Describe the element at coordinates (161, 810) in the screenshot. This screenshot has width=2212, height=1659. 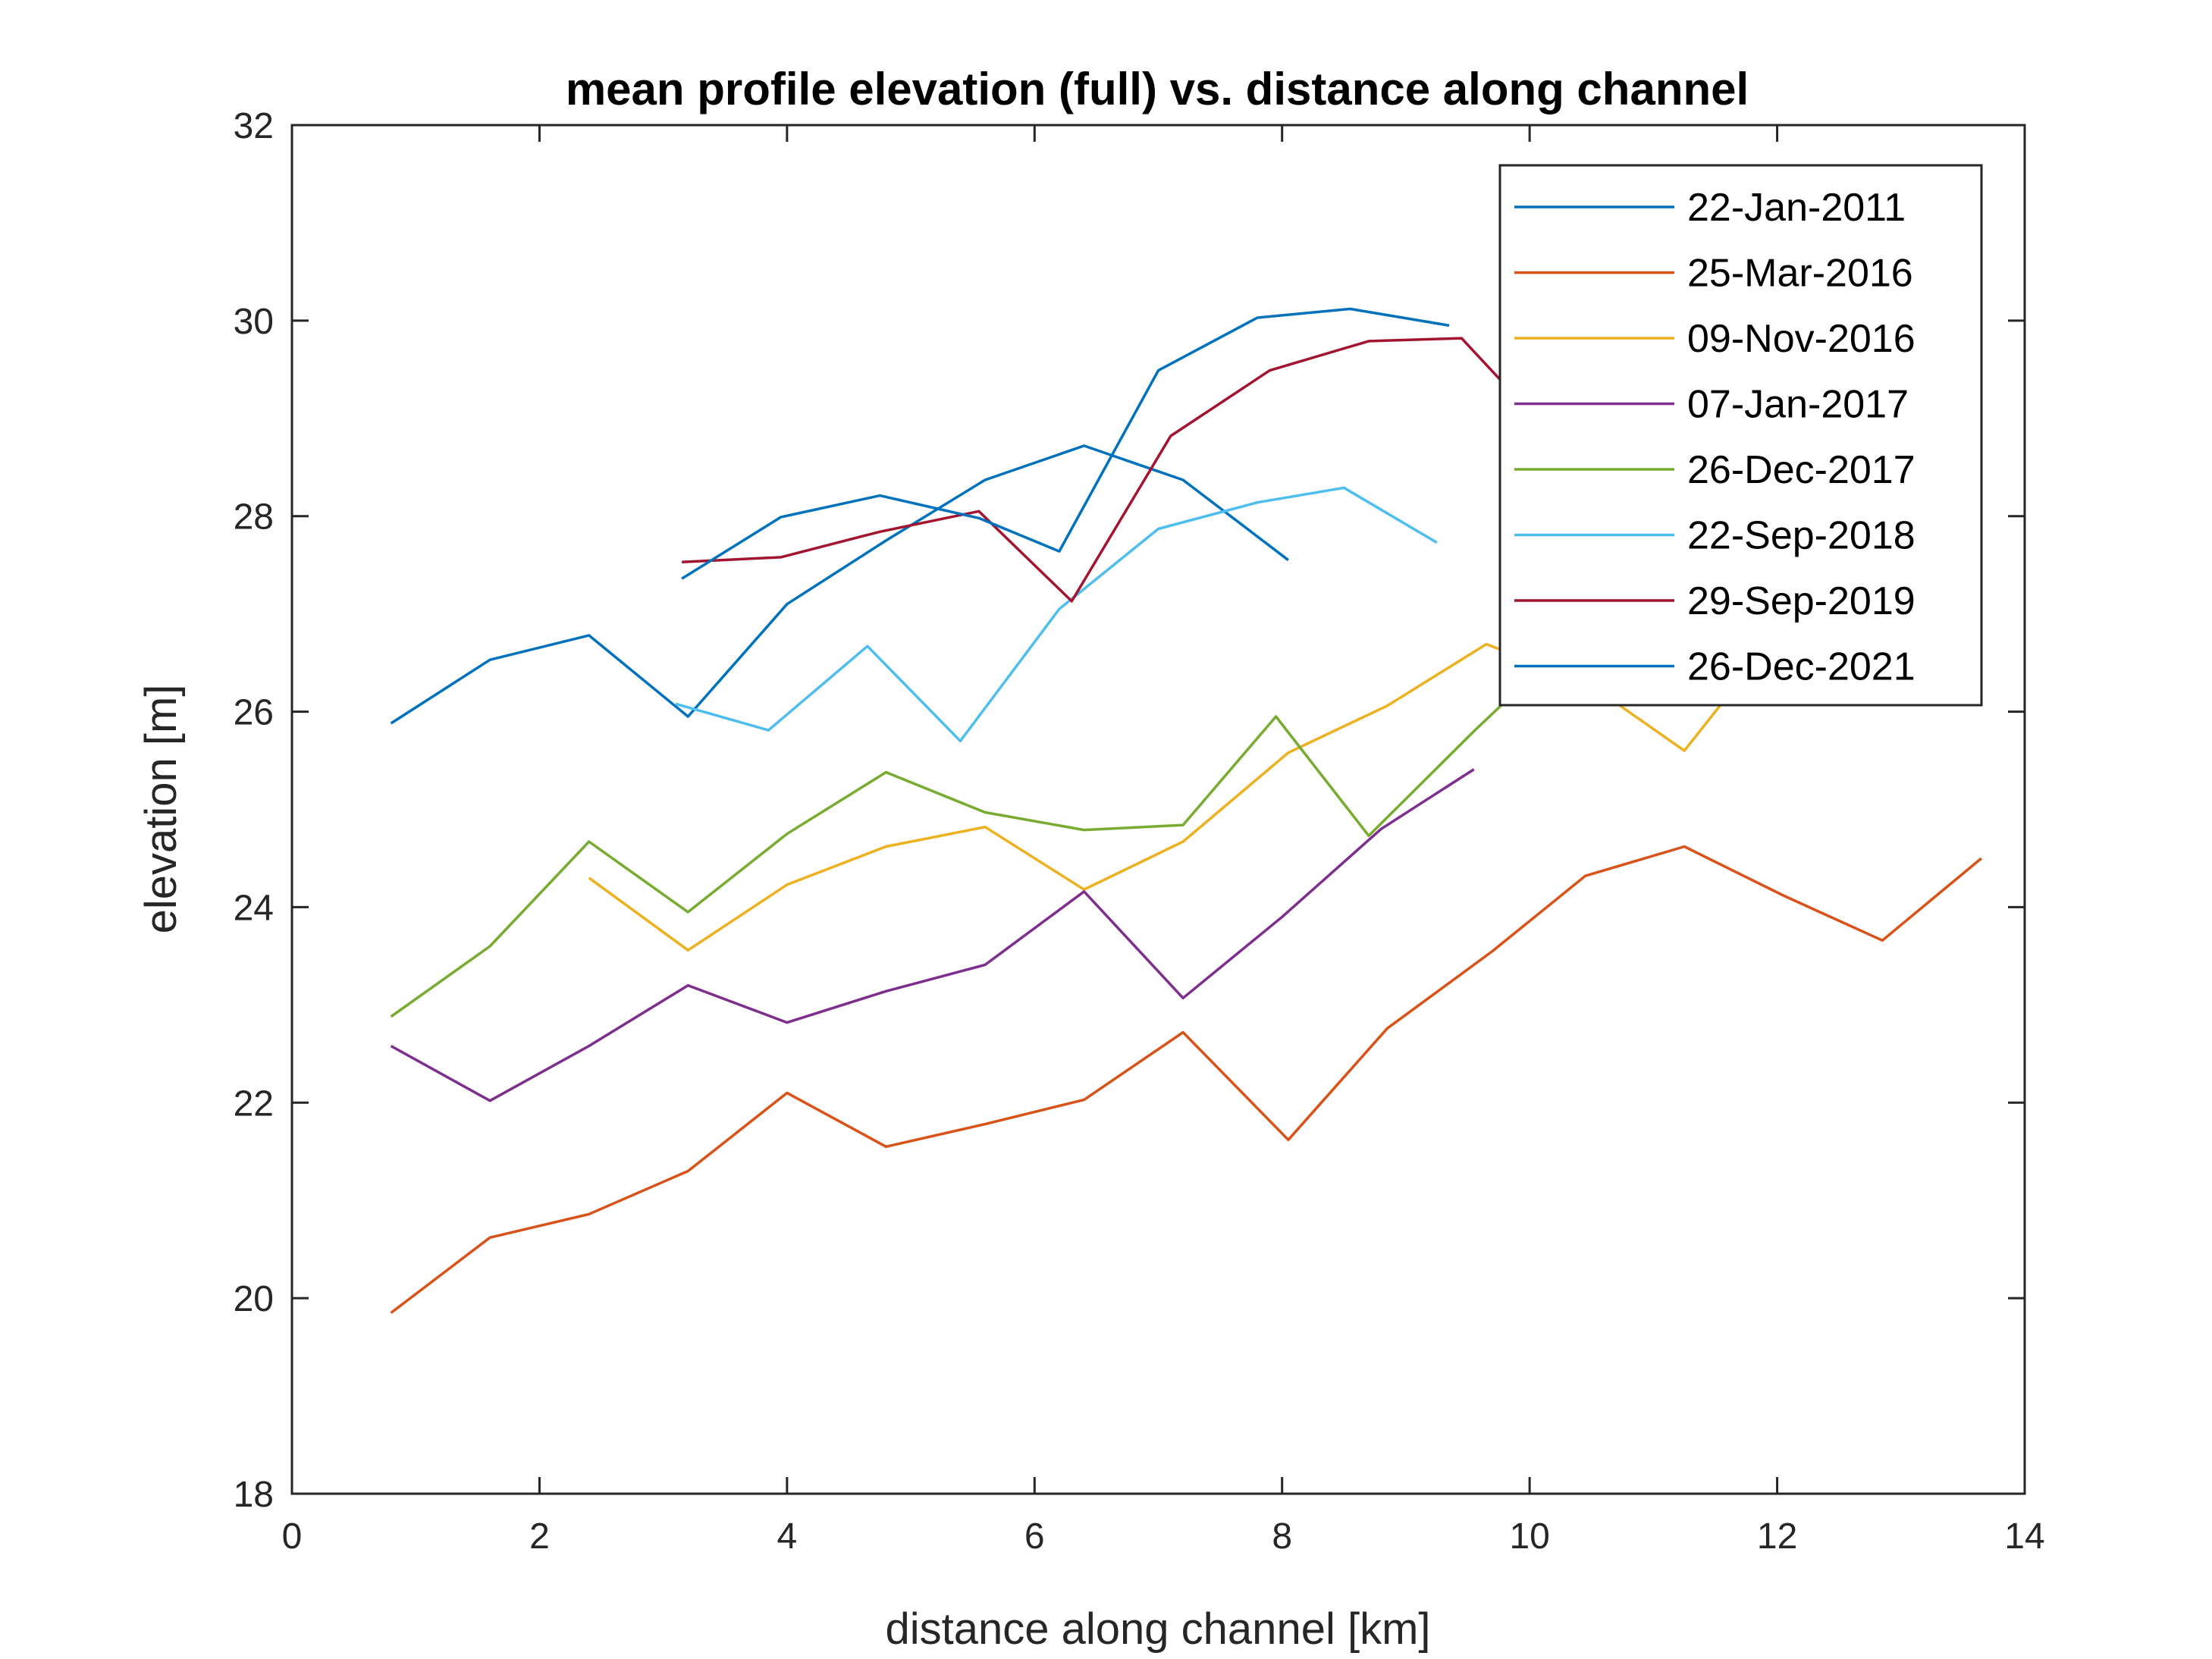
I see `y-axis-label: elevation [m]` at that location.